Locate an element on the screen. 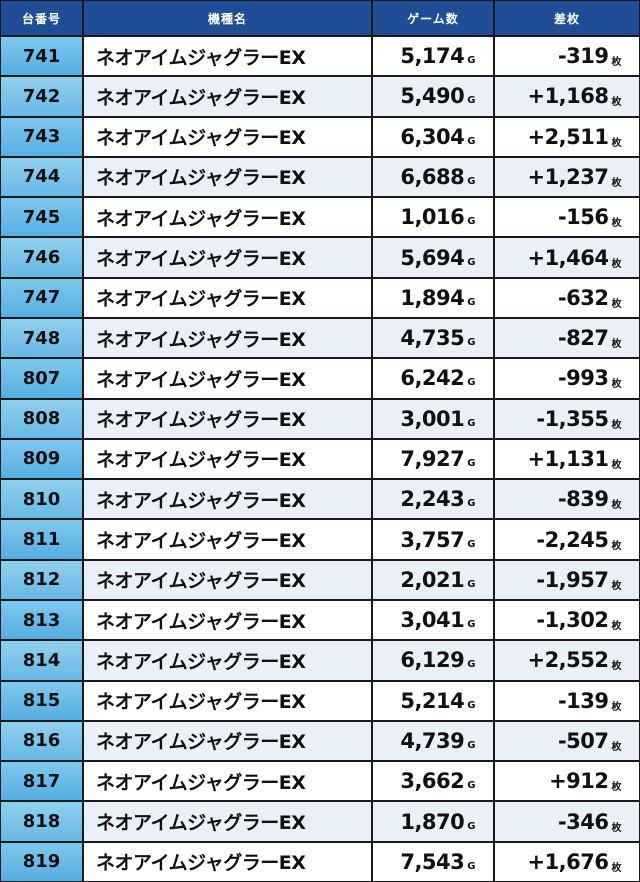  difference-value: +1,131 is located at coordinates (568, 458).